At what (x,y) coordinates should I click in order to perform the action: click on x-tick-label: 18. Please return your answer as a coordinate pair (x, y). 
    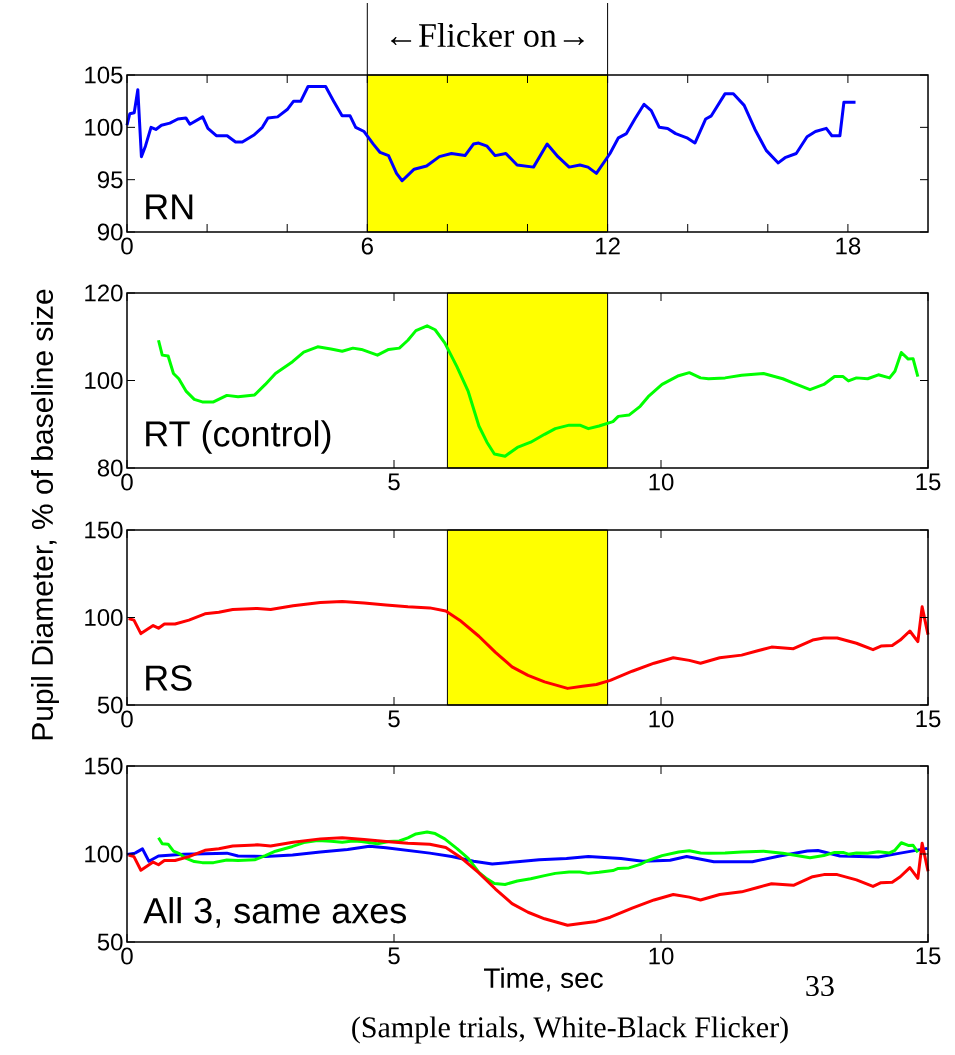
    Looking at the image, I should click on (848, 246).